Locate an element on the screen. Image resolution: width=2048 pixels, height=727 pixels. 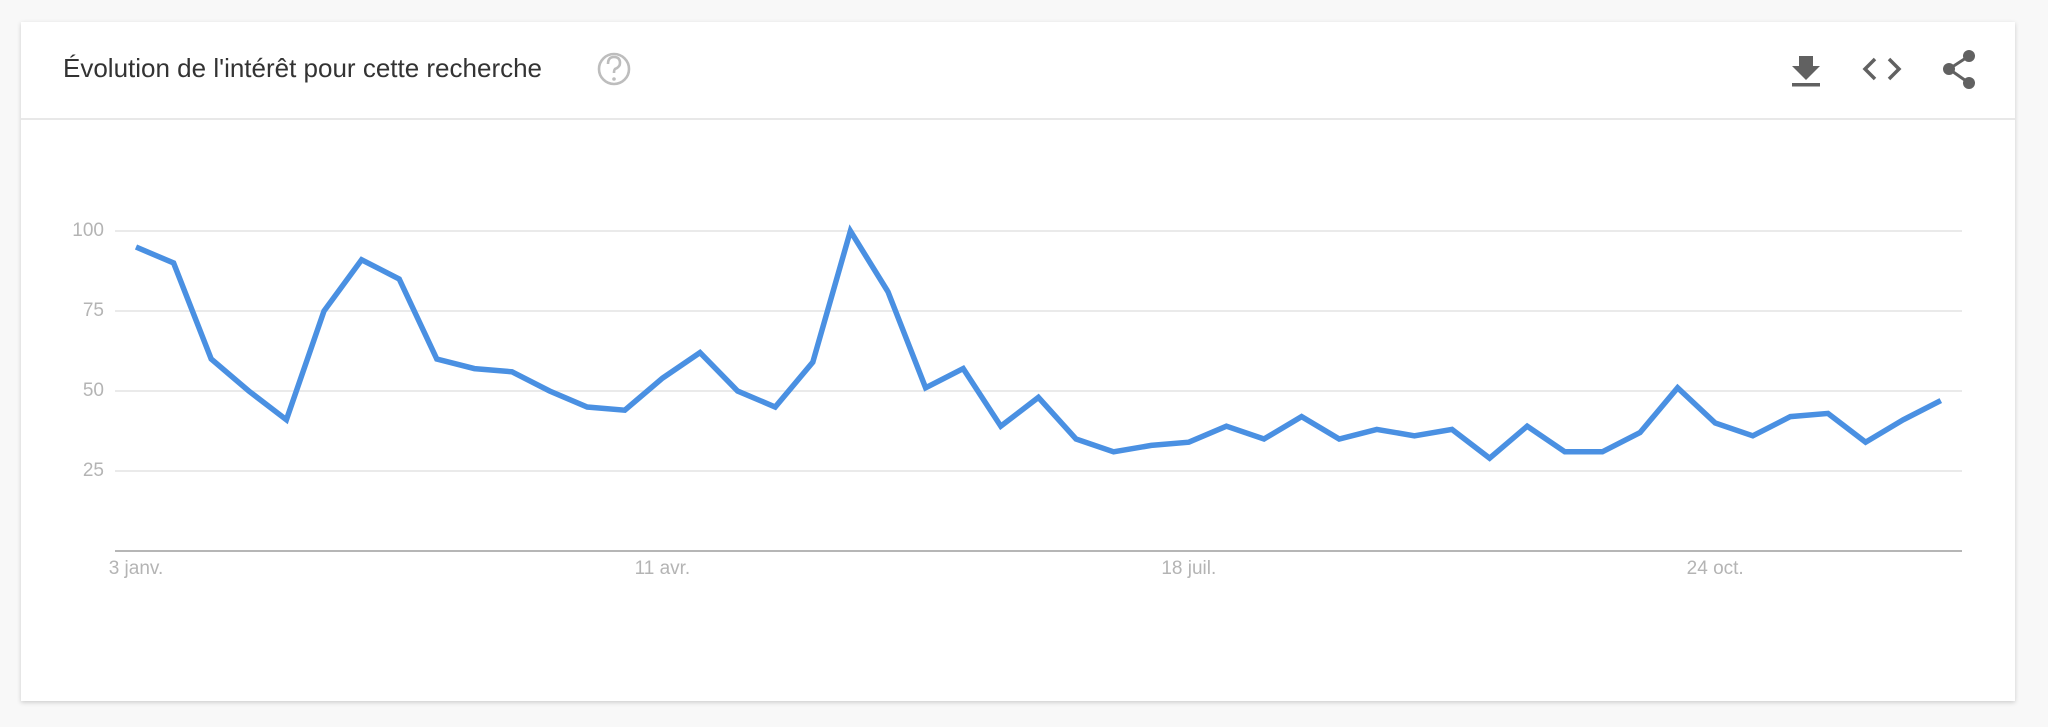
x-tick-label: 11 avr. is located at coordinates (663, 568).